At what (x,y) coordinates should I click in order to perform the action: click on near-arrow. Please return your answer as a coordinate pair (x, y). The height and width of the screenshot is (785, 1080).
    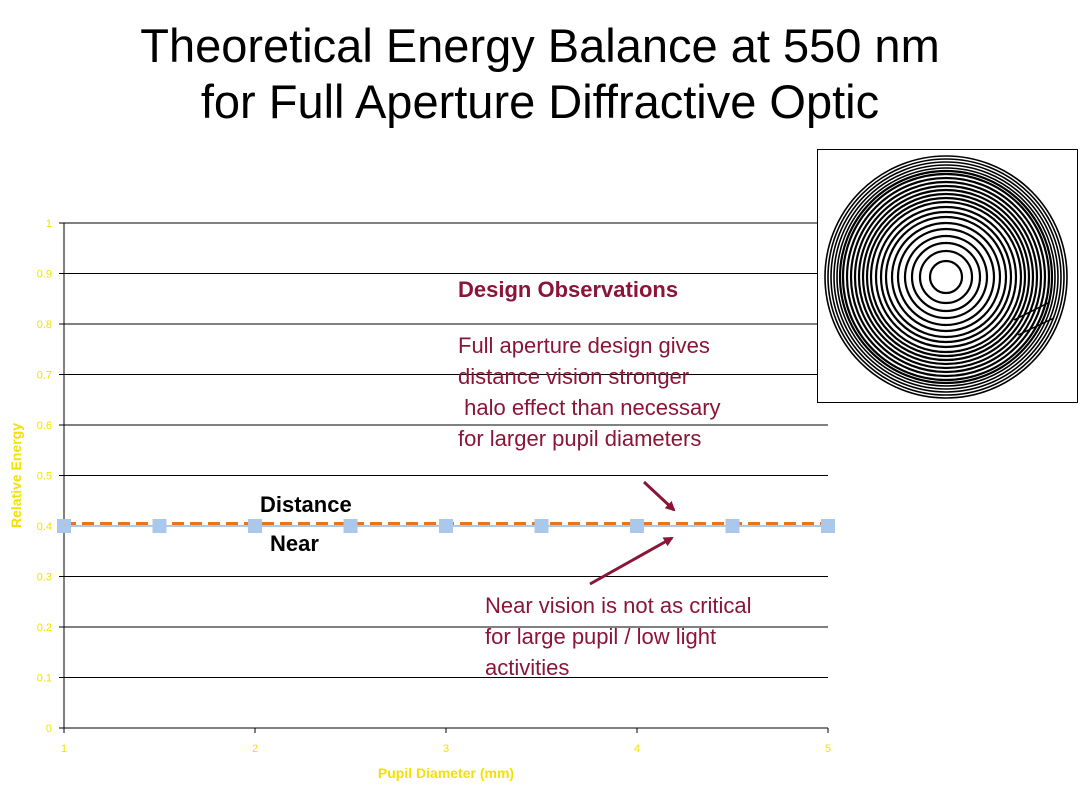
    Looking at the image, I should click on (631, 561).